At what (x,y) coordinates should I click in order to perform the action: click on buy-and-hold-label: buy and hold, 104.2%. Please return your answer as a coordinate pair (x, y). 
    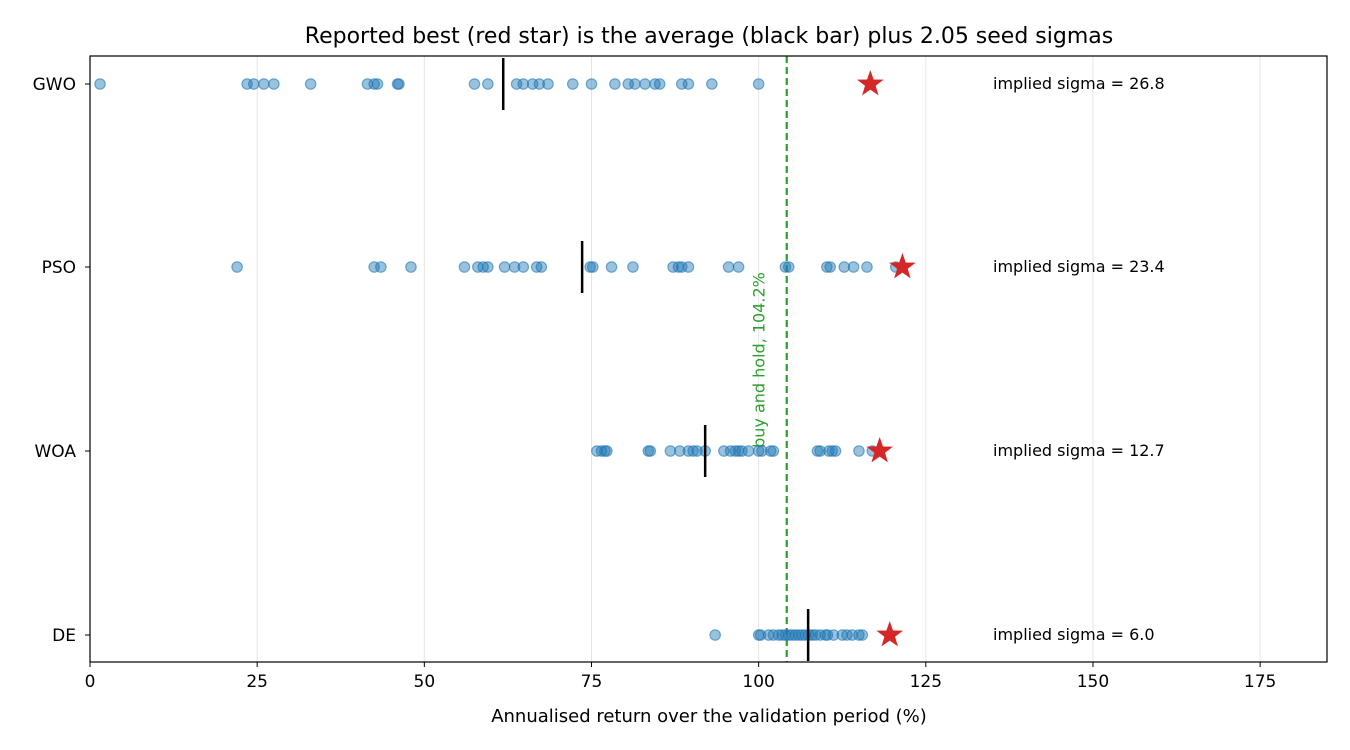
    Looking at the image, I should click on (759, 360).